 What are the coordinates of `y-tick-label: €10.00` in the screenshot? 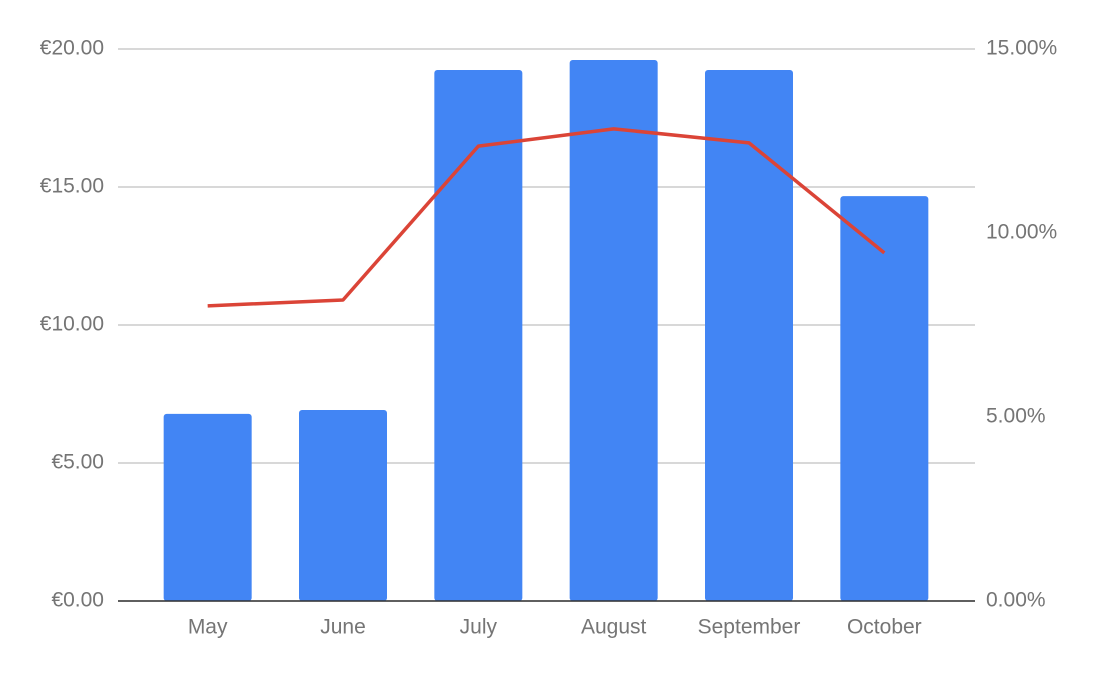 It's located at (72, 324).